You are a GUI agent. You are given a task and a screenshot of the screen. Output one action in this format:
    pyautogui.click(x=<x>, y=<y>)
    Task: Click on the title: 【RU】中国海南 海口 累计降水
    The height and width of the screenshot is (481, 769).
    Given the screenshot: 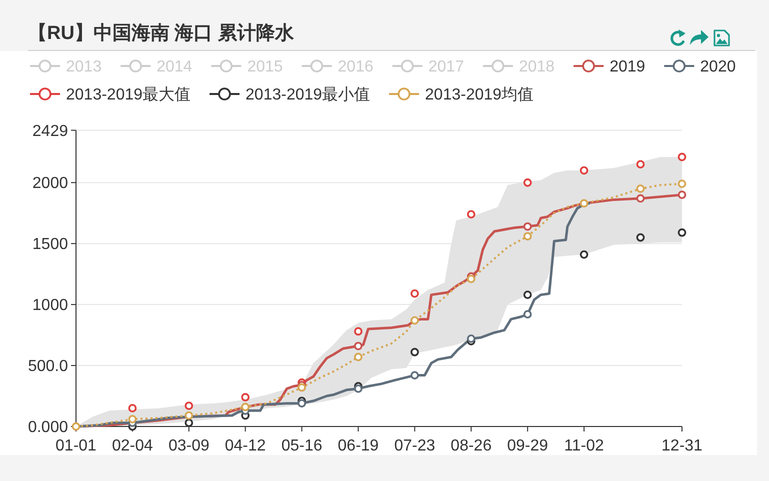 What is the action you would take?
    pyautogui.click(x=161, y=33)
    